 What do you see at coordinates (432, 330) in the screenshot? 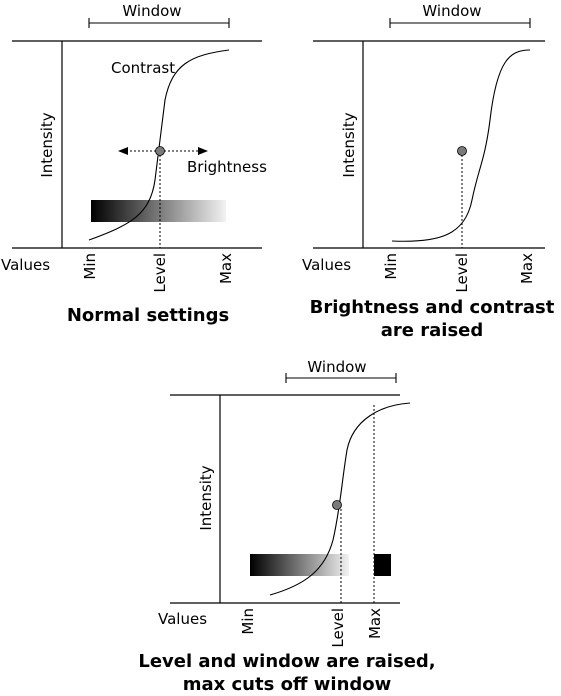
I see `caption-line-2: are raised` at bounding box center [432, 330].